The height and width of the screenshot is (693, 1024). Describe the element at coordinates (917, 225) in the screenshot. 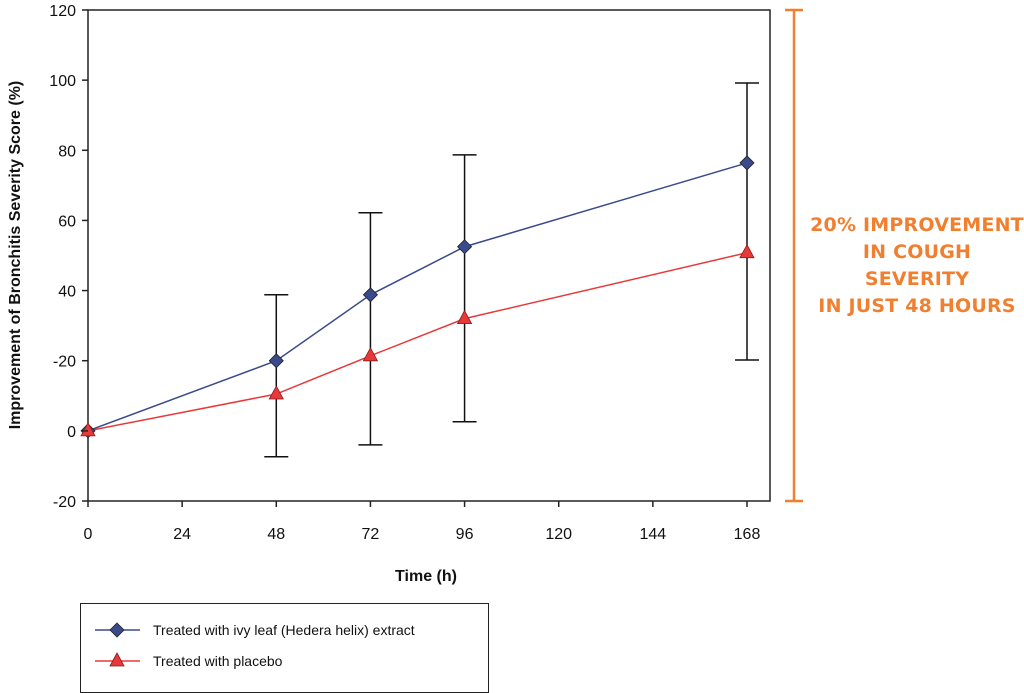

I see `annotation-line: 20% IMPROVEMENT` at that location.